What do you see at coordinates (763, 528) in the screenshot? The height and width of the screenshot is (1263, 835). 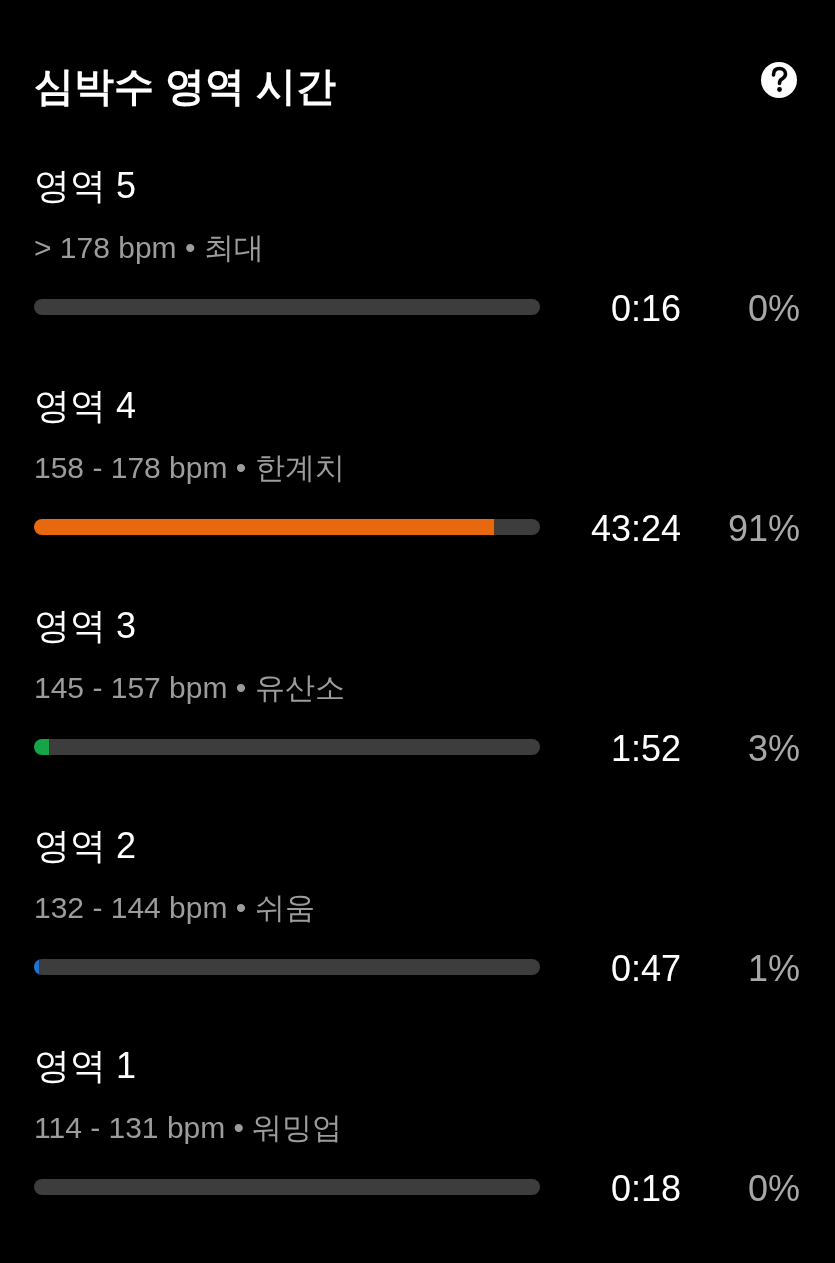 I see `value-label: 91%` at bounding box center [763, 528].